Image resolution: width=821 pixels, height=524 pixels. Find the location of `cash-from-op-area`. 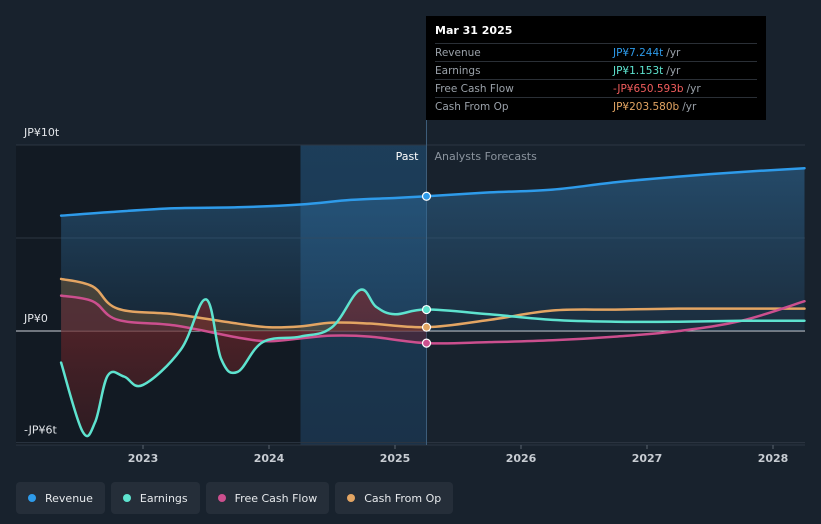

cash-from-op-area is located at coordinates (244, 304).